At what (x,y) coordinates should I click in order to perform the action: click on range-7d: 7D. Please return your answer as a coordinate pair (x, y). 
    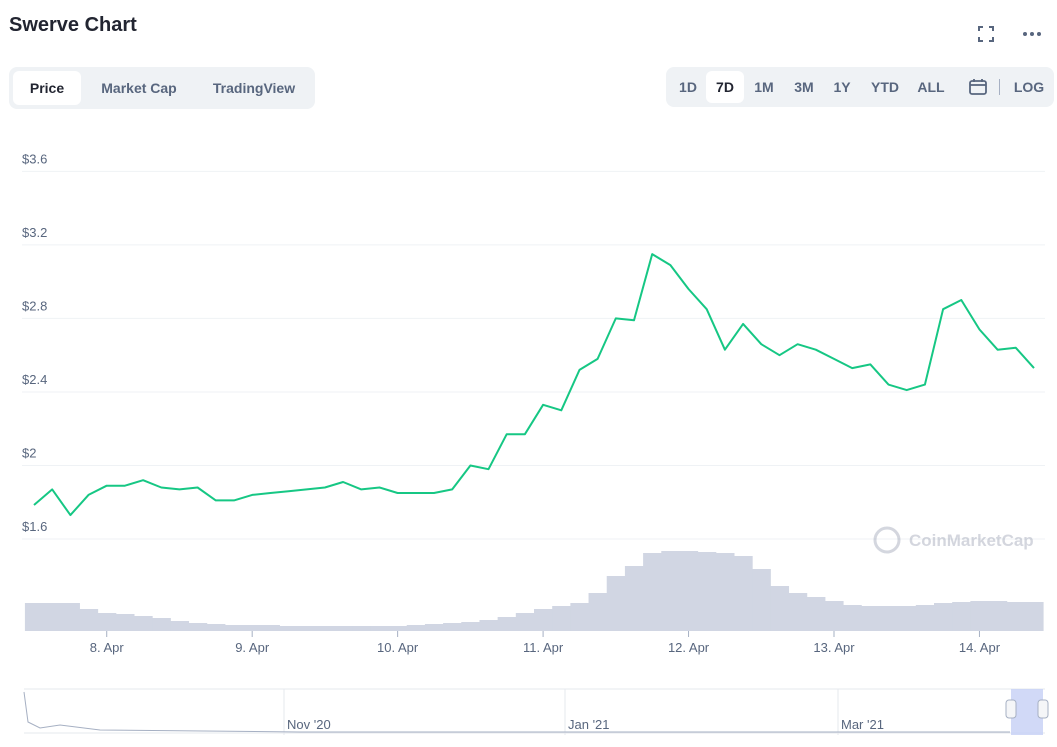
    Looking at the image, I should click on (725, 87).